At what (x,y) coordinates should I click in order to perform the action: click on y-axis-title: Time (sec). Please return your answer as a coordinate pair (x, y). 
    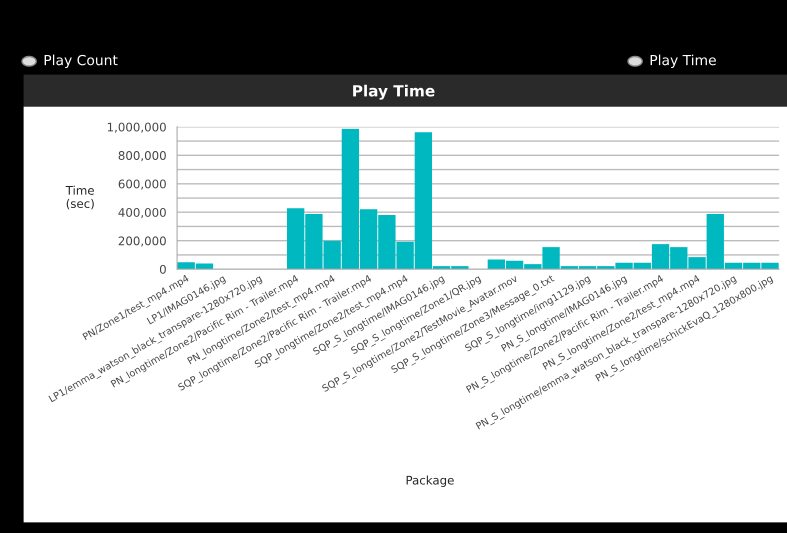
    Looking at the image, I should click on (80, 198).